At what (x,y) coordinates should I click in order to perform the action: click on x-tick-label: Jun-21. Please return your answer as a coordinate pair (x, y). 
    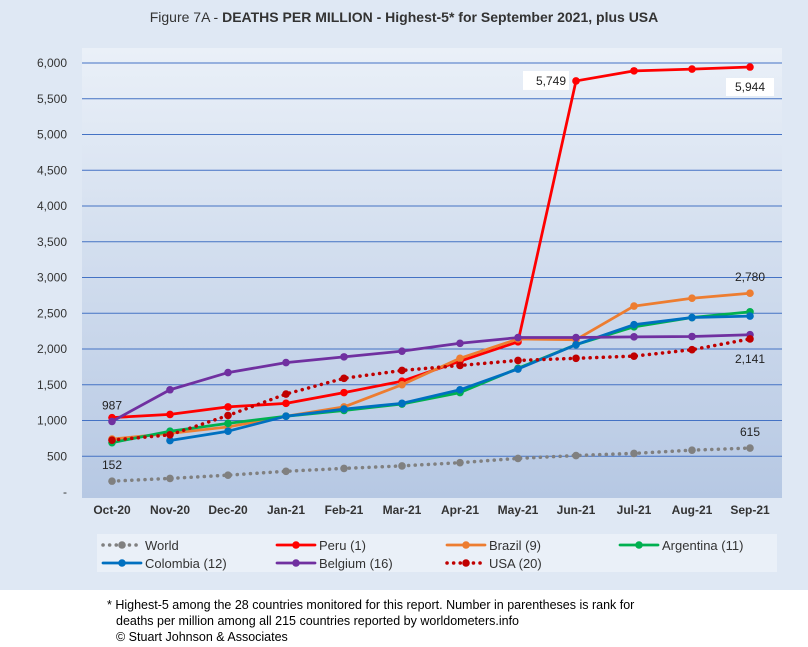
    Looking at the image, I should click on (576, 510).